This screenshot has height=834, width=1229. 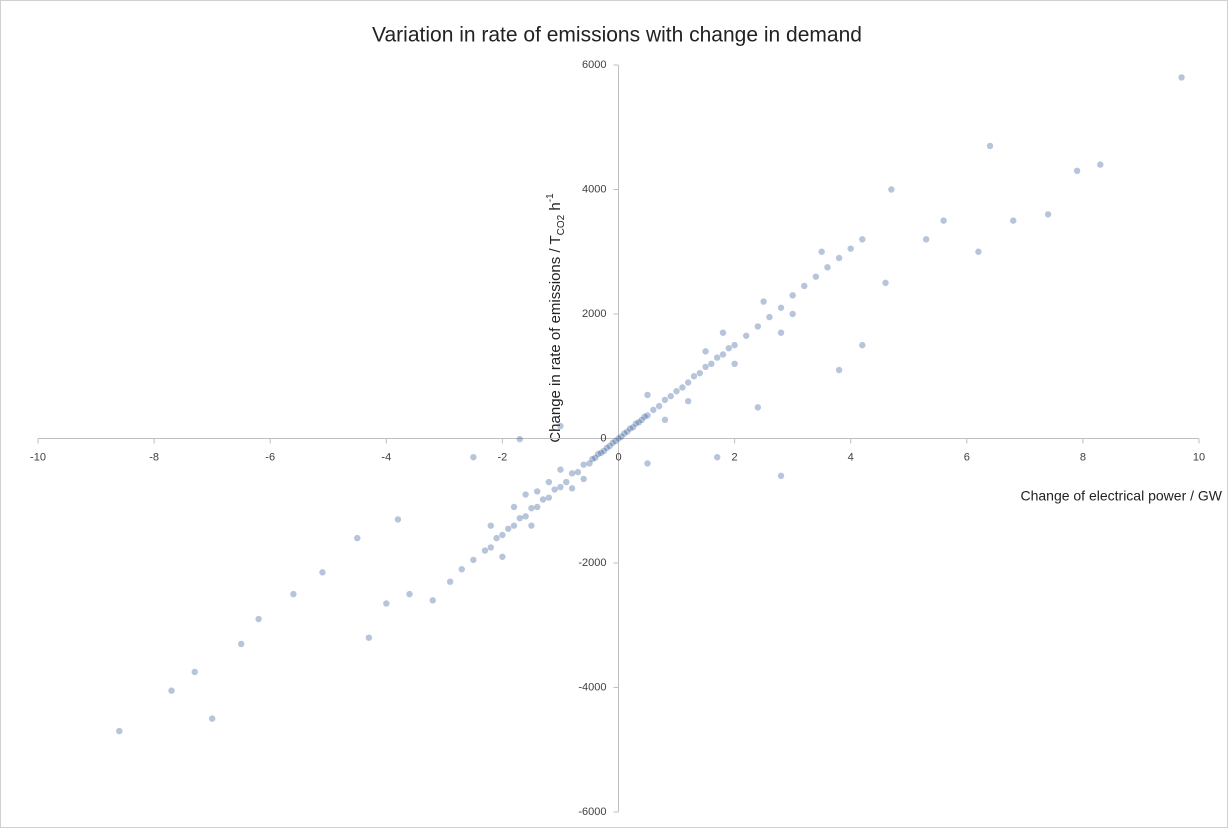 I want to click on y-label-text: Change in rate of emissions / T, so click(x=555, y=338).